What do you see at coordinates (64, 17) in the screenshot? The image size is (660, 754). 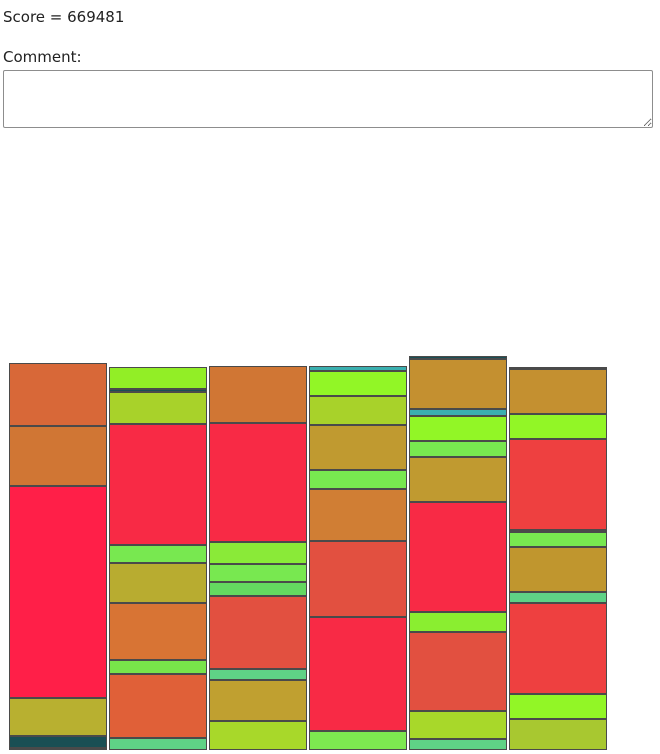 I see `score-readout: Score = 669481` at bounding box center [64, 17].